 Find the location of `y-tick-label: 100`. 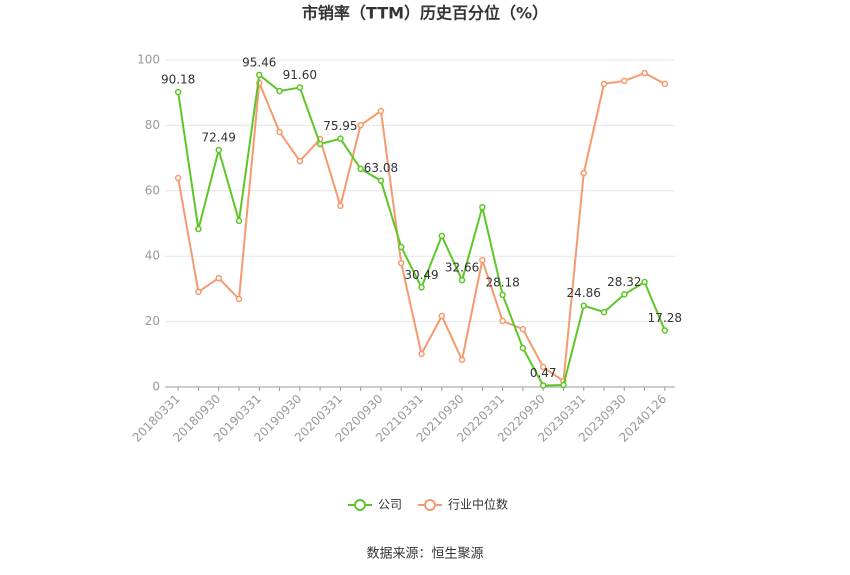

y-tick-label: 100 is located at coordinates (148, 60).